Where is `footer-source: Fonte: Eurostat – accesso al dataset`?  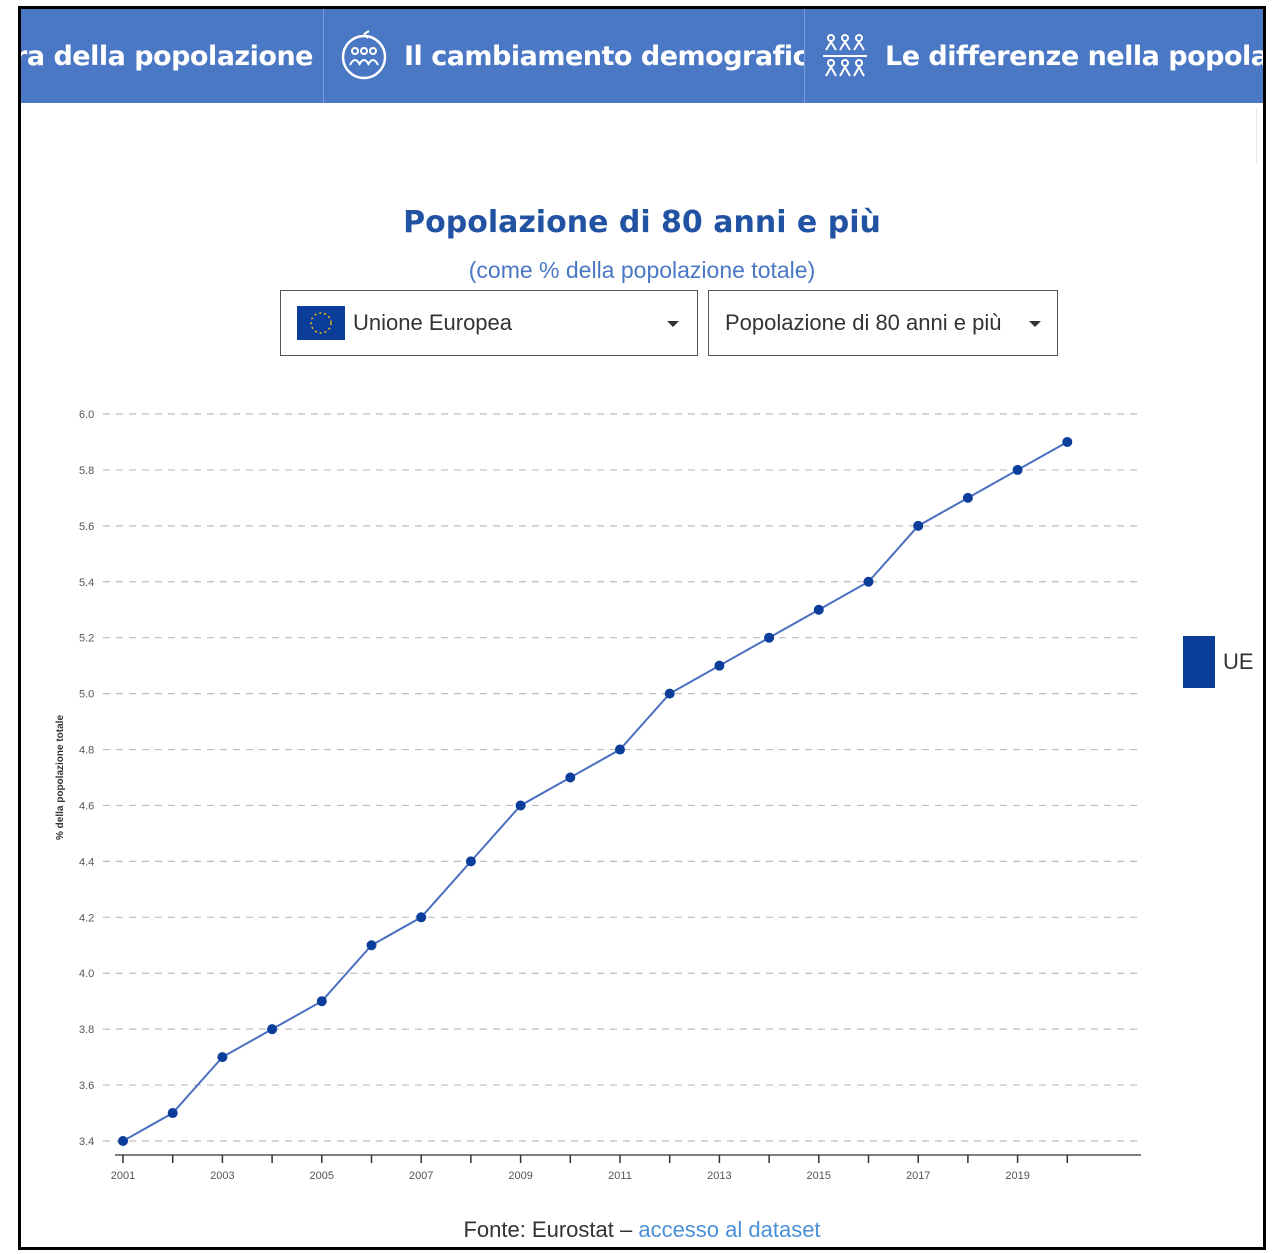 footer-source: Fonte: Eurostat – accesso al dataset is located at coordinates (642, 1230).